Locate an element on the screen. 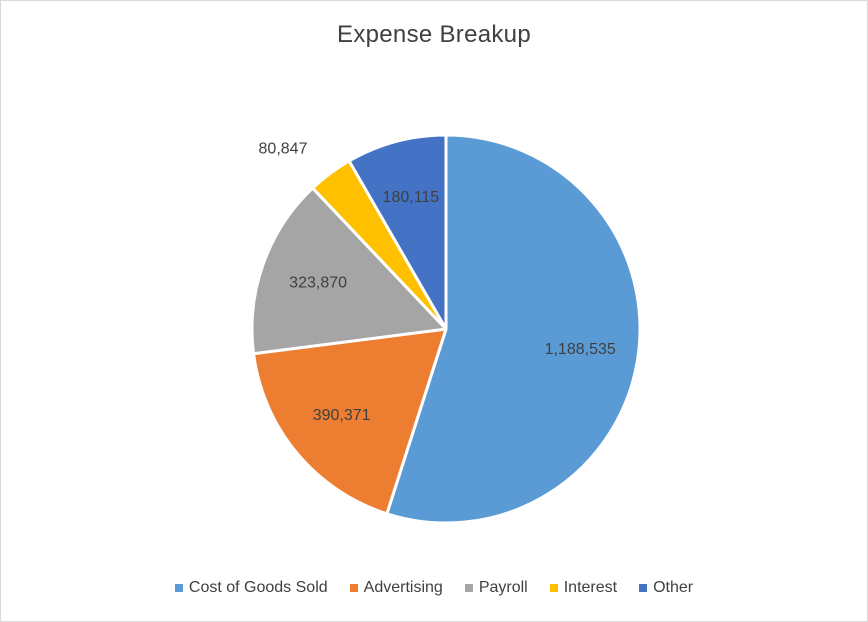 The image size is (868, 622). pie-slice-other is located at coordinates (397, 232).